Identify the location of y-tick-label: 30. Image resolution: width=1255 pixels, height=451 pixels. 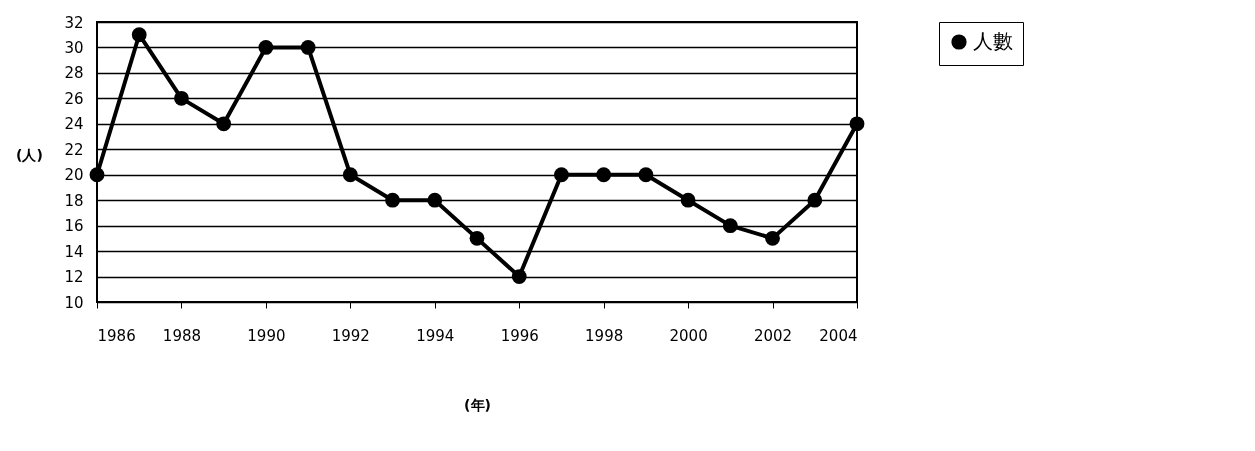
(74, 47).